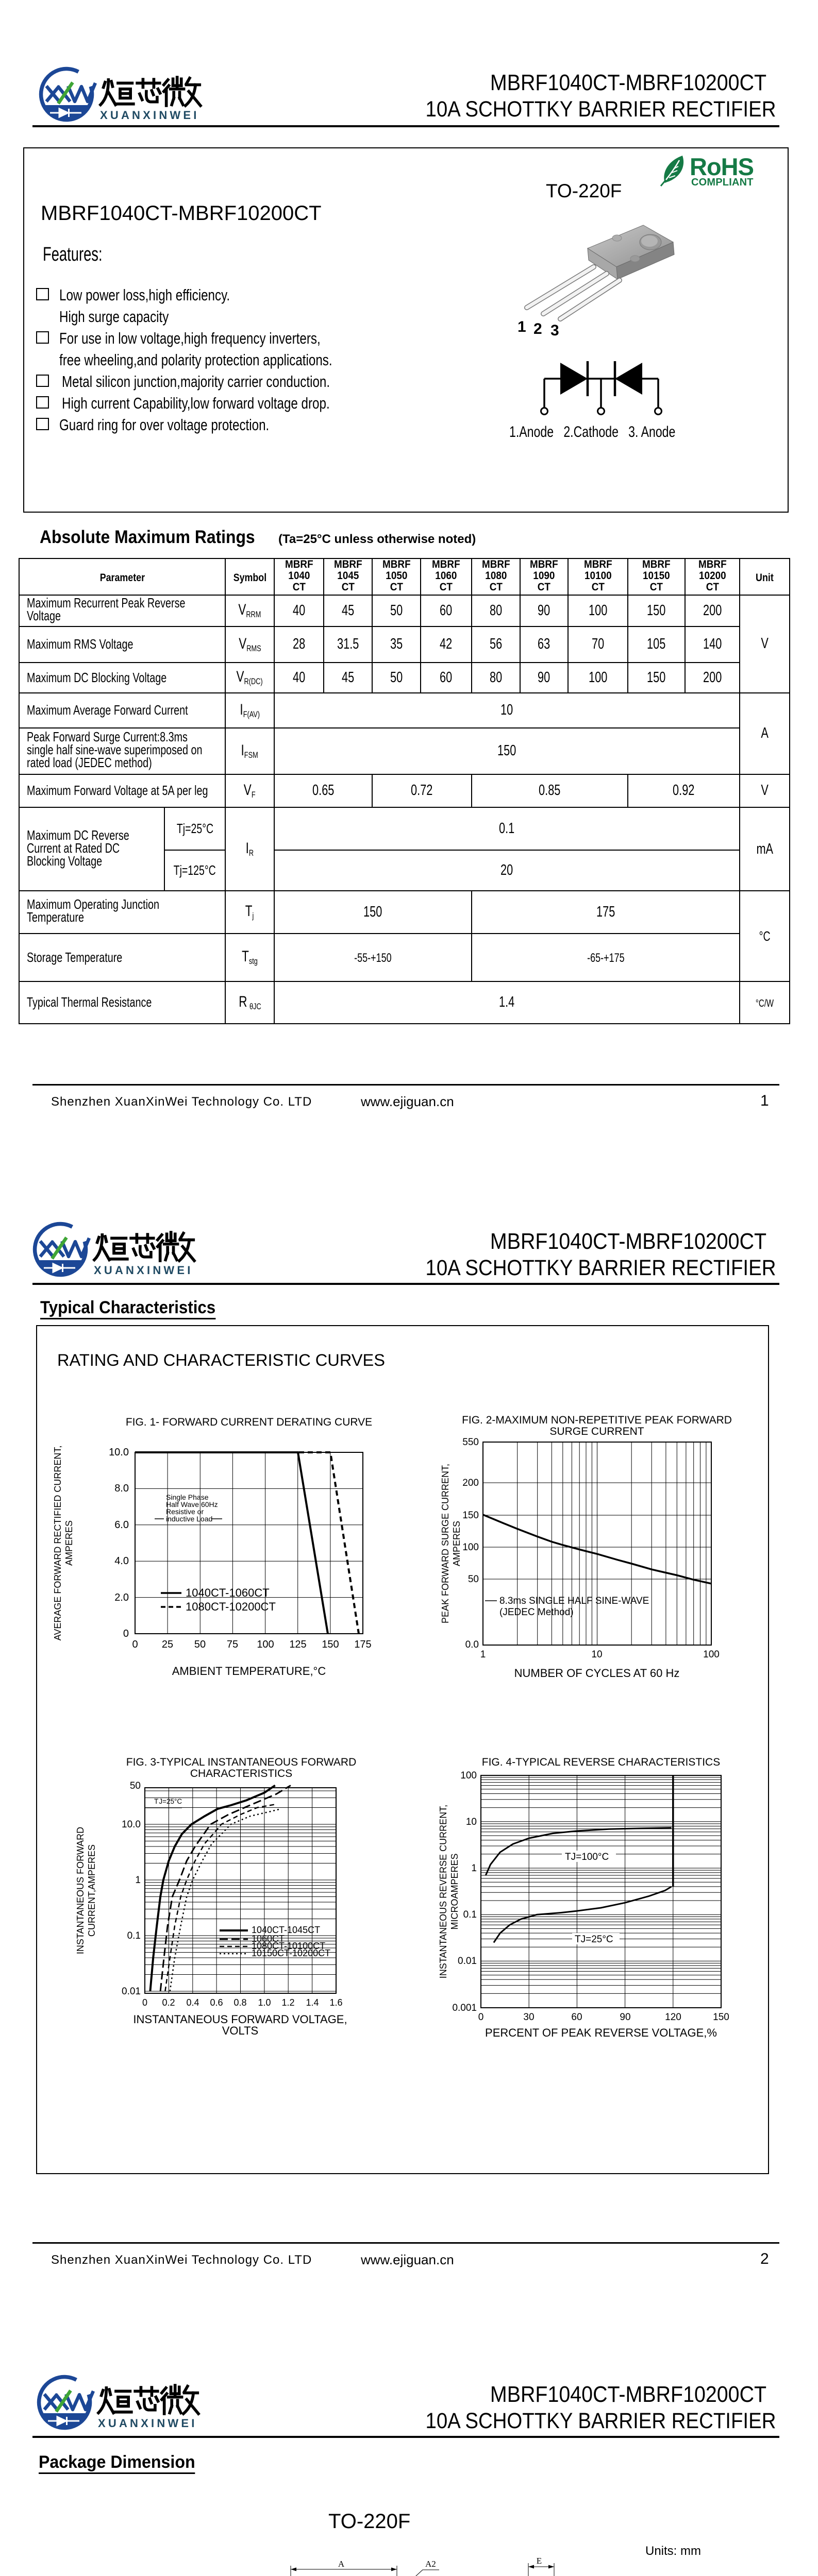 The height and width of the screenshot is (2576, 818). Describe the element at coordinates (673, 2017) in the screenshot. I see `svg-text: 120` at that location.